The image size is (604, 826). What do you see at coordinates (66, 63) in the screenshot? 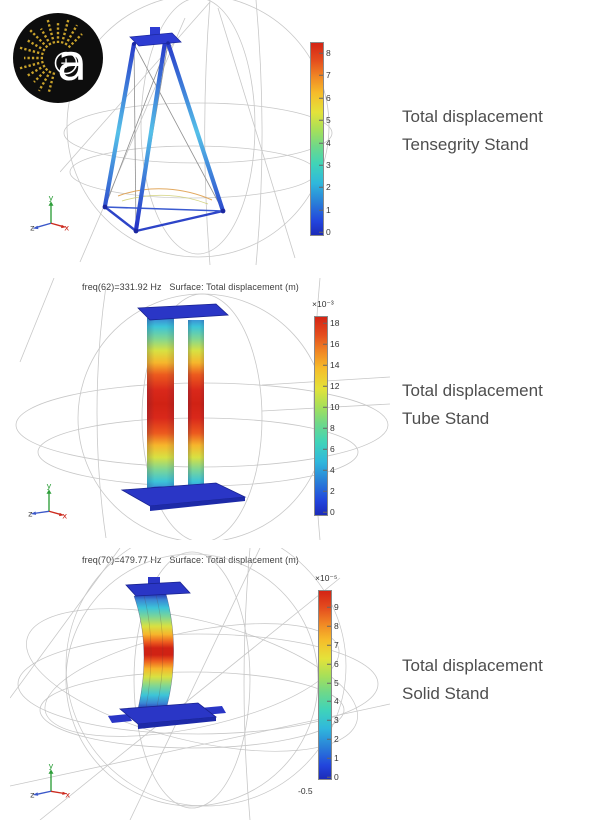
I see `logo-plus-icon: +` at bounding box center [66, 63].